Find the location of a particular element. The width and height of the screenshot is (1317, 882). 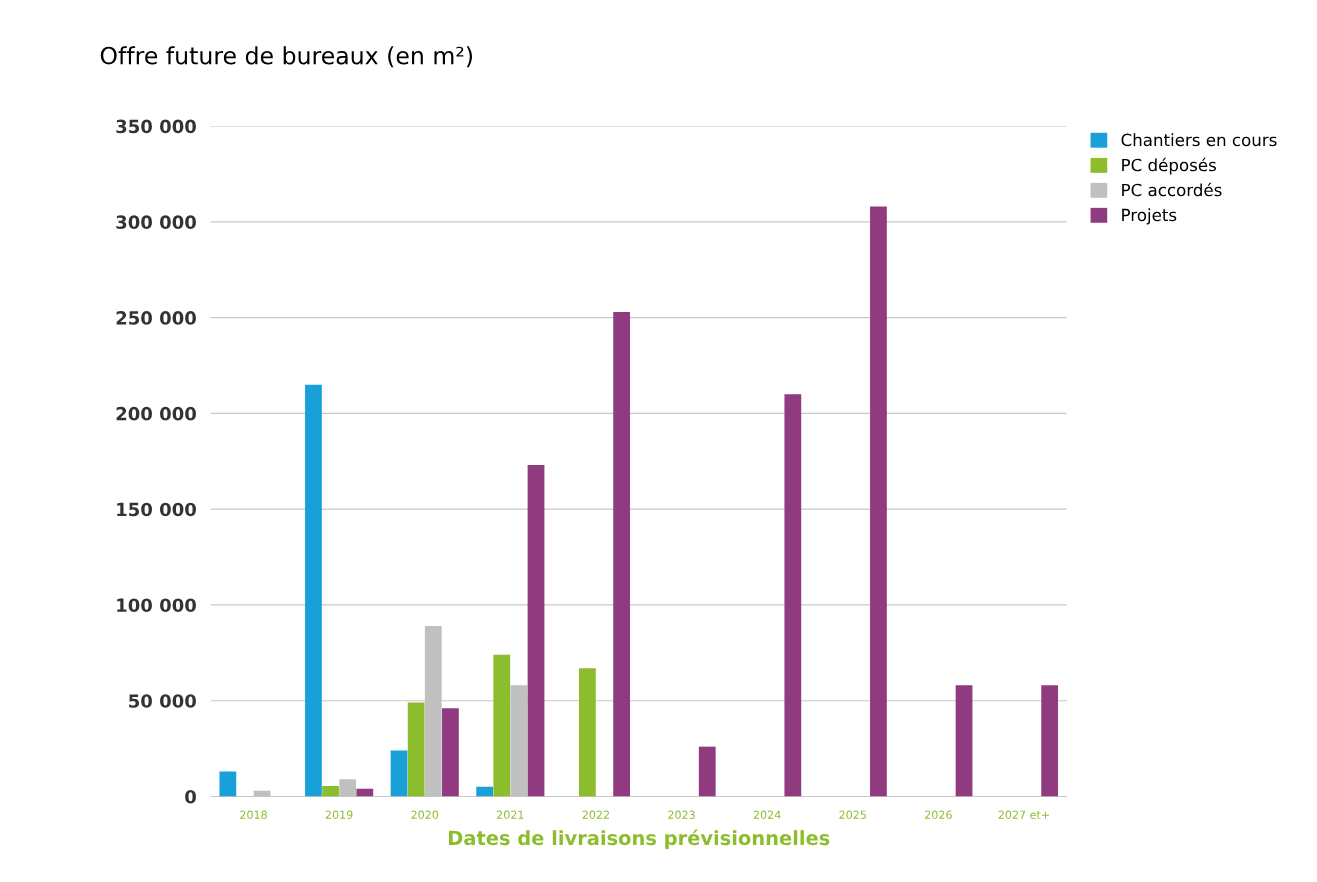

y-tick-label: 50 000 is located at coordinates (162, 701).